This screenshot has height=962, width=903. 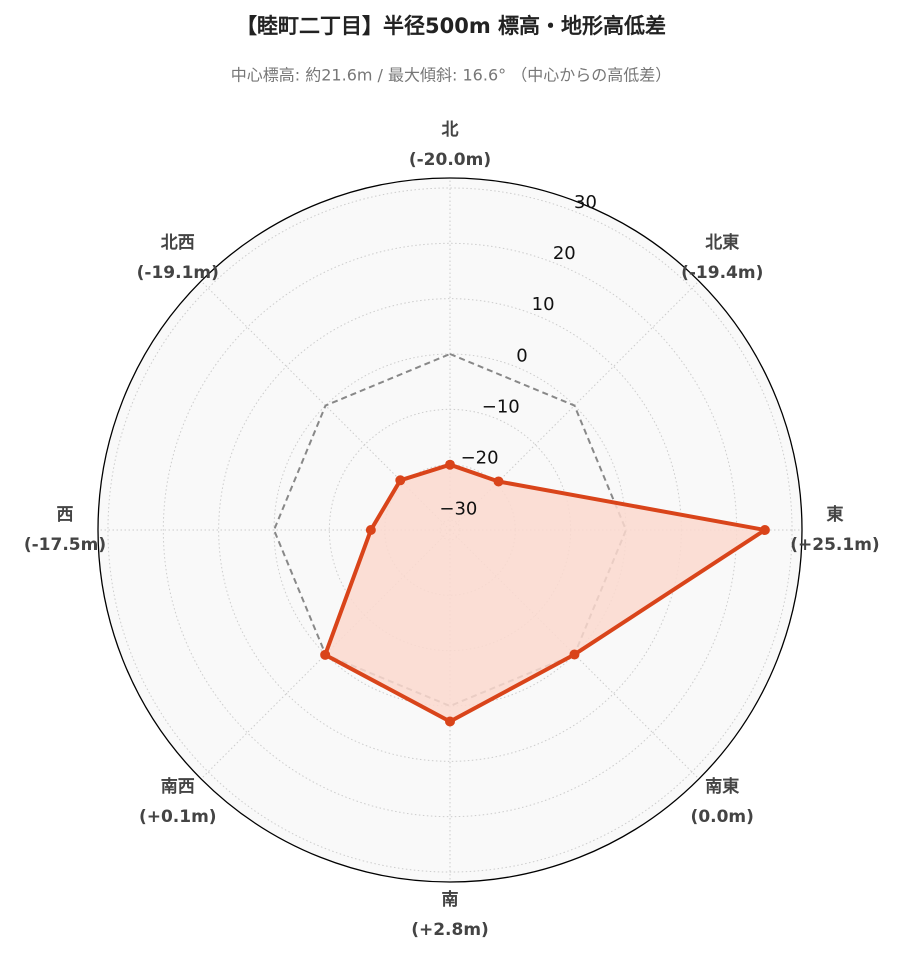 I want to click on r-tick-label: −30, so click(x=458, y=509).